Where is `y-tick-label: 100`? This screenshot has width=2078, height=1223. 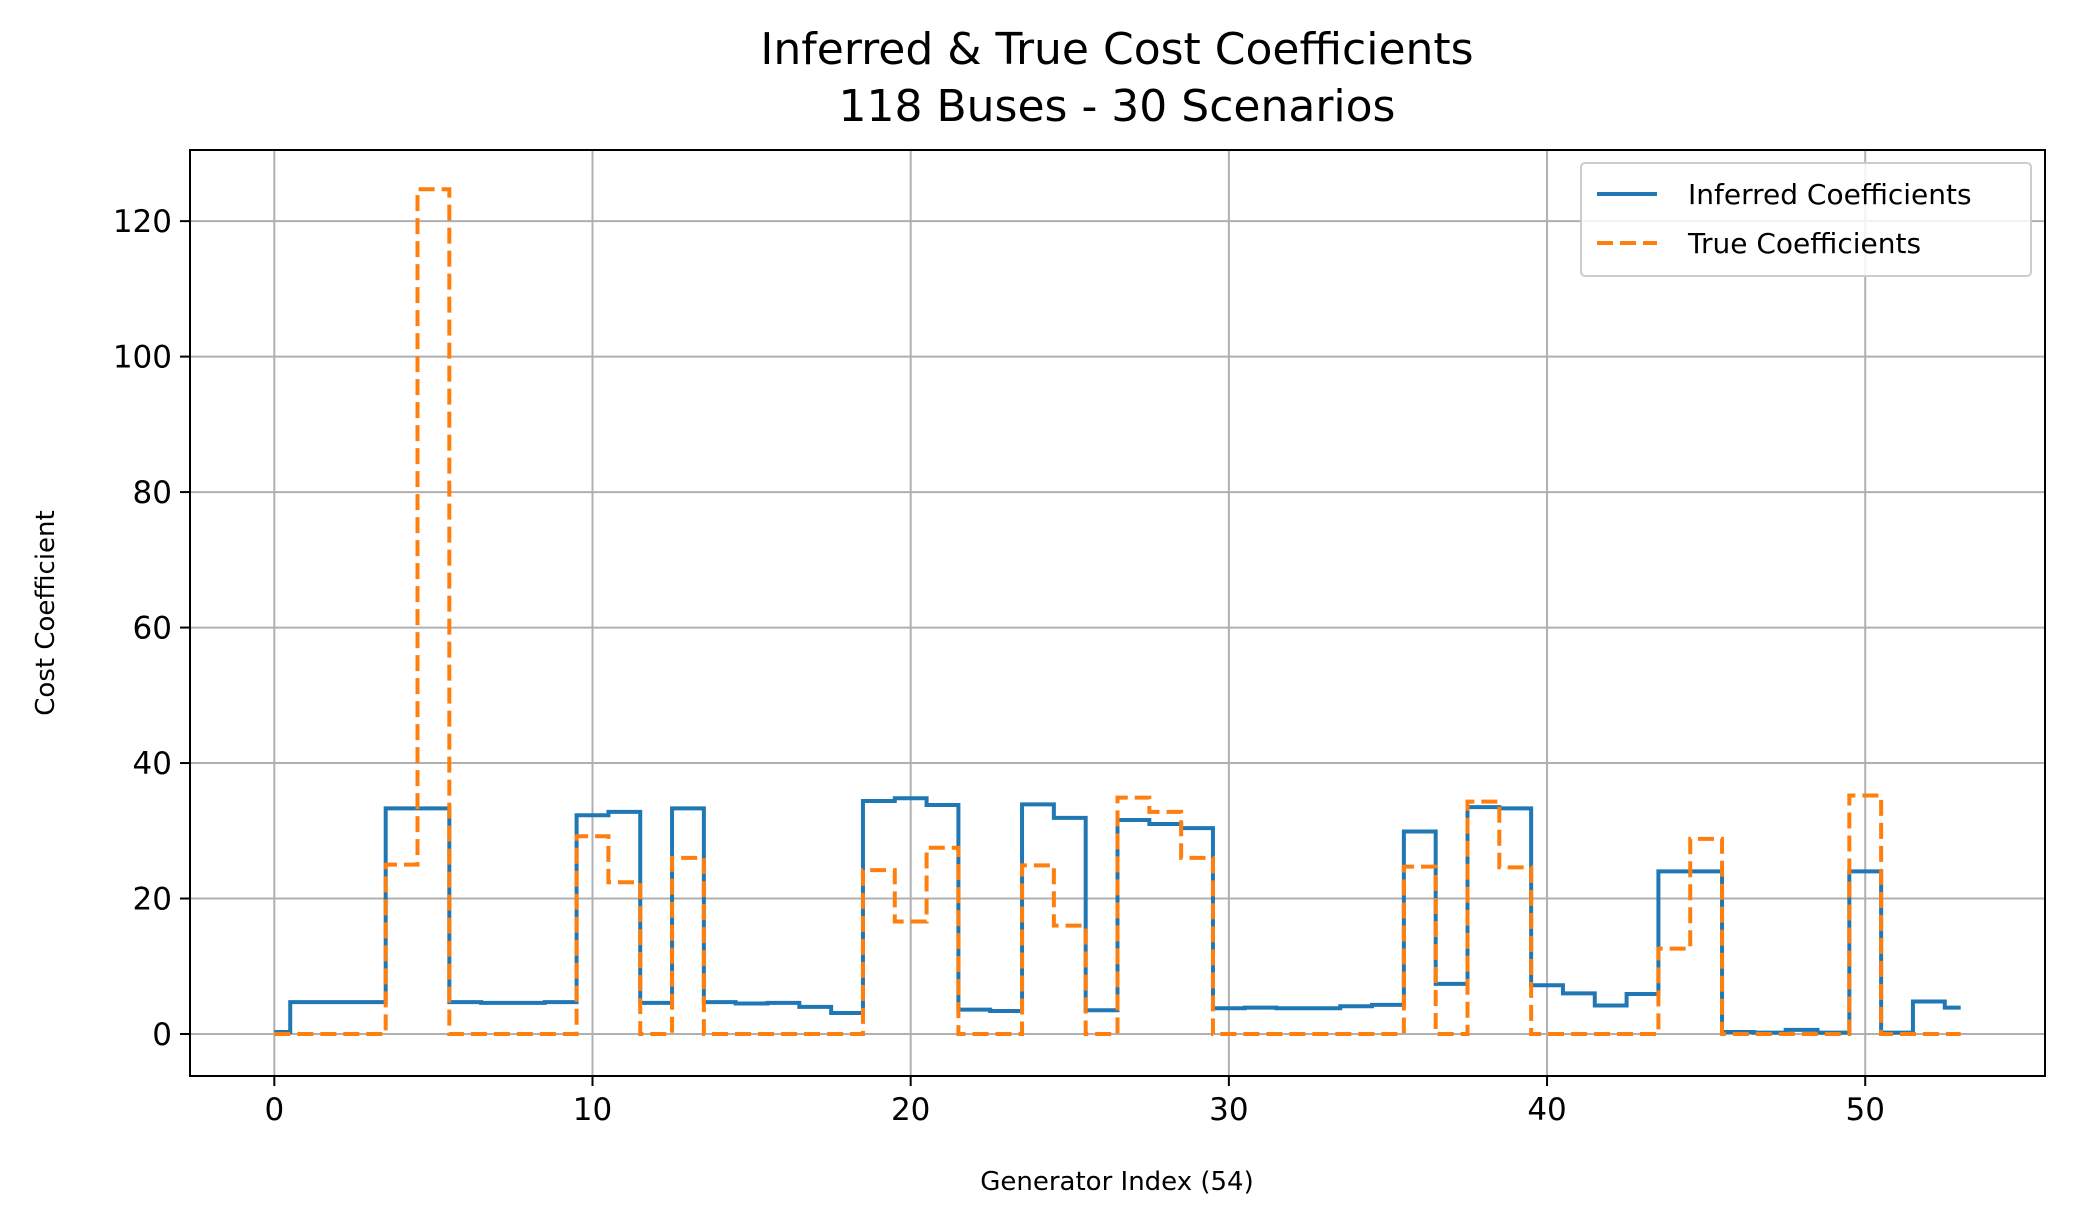 y-tick-label: 100 is located at coordinates (142, 358).